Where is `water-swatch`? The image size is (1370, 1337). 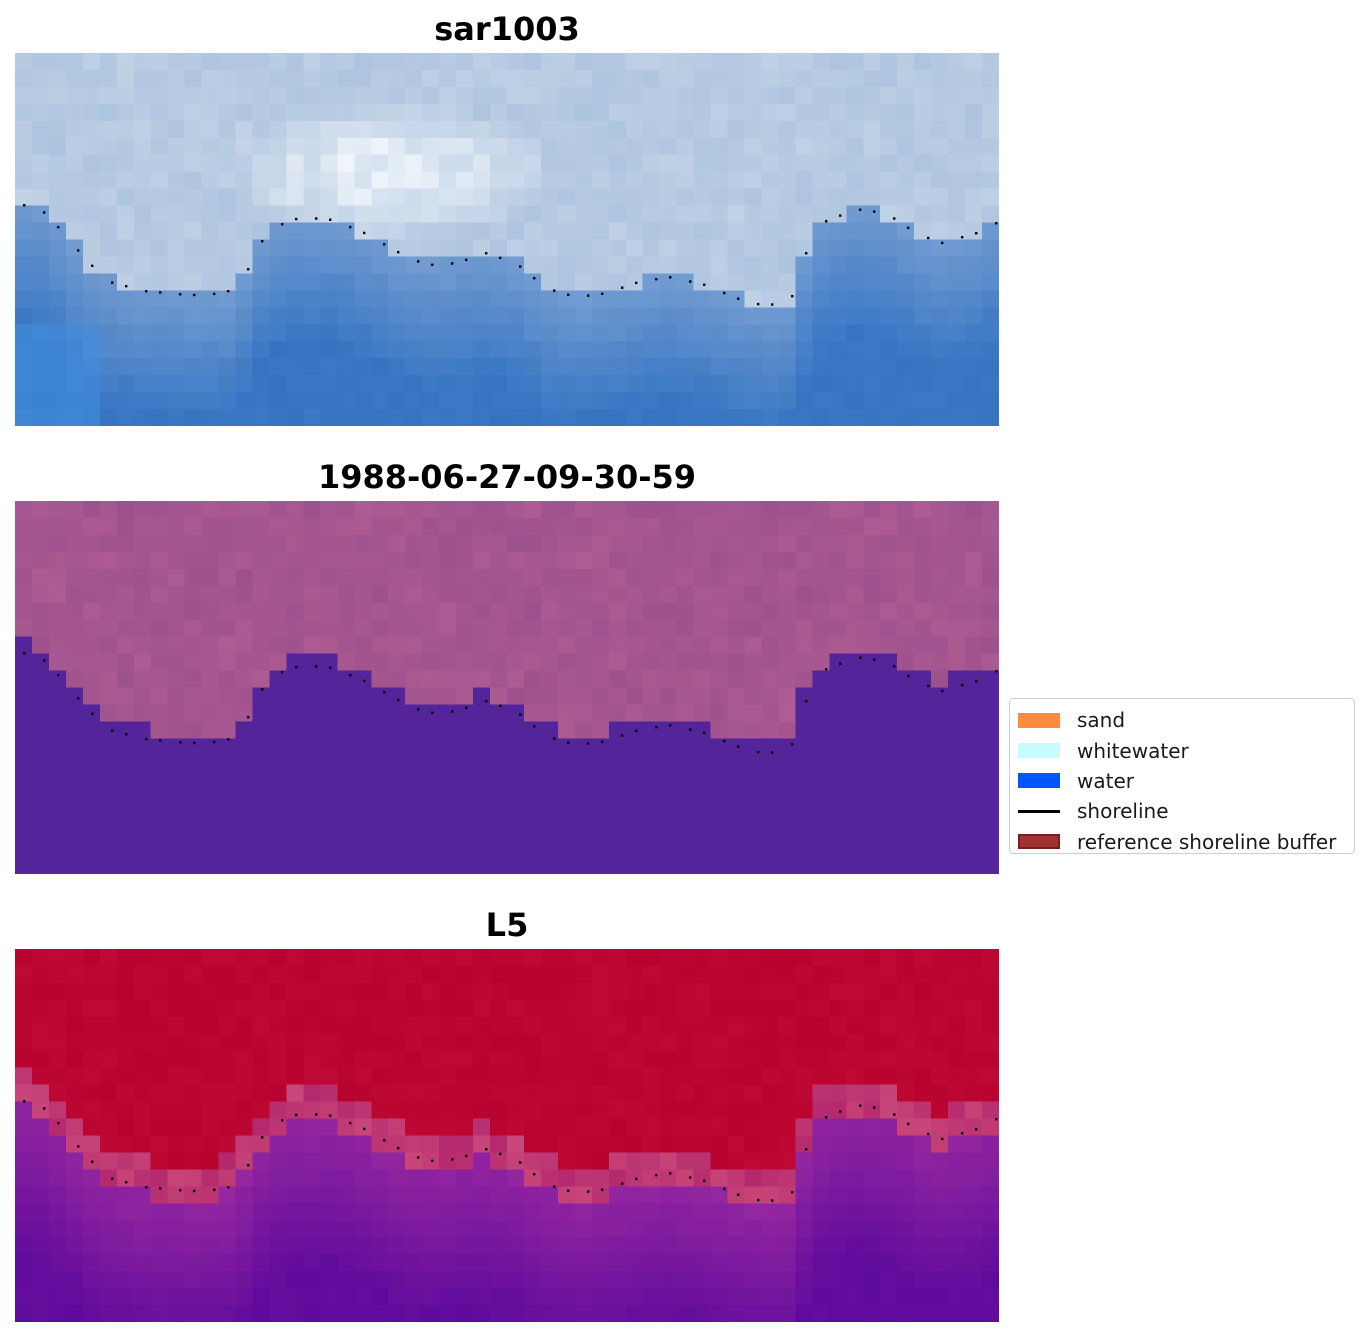 water-swatch is located at coordinates (1039, 781).